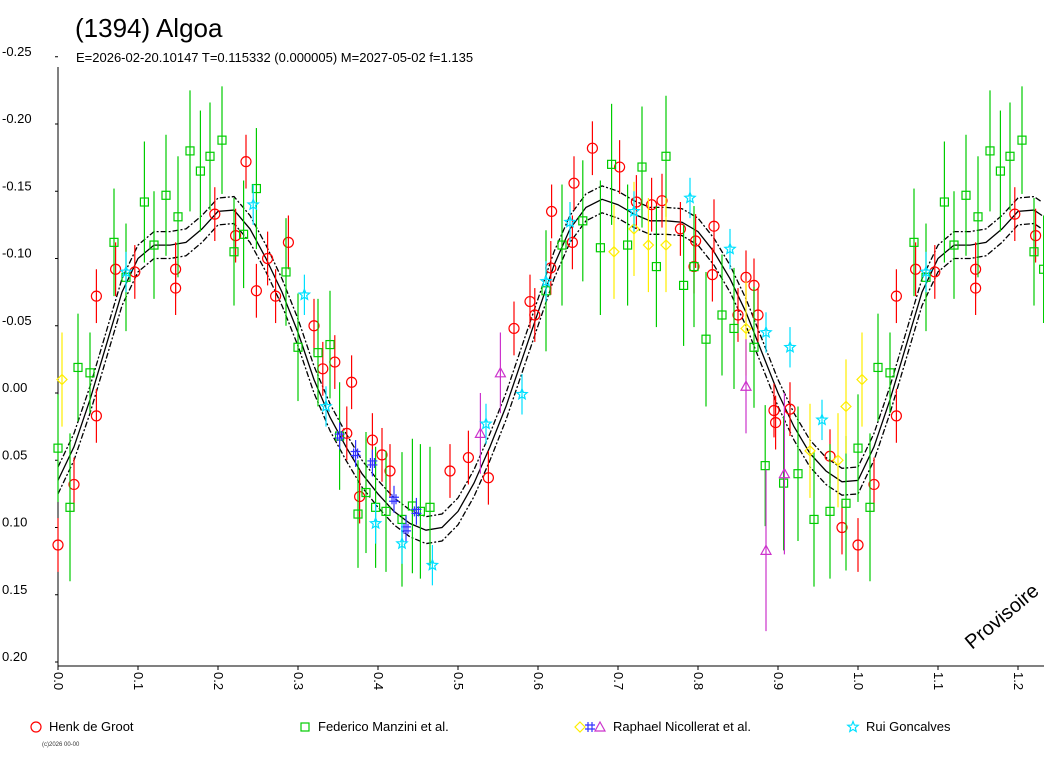 Image resolution: width=1044 pixels, height=774 pixels. What do you see at coordinates (14, 387) in the screenshot?
I see `y-tick-label: 0.00` at bounding box center [14, 387].